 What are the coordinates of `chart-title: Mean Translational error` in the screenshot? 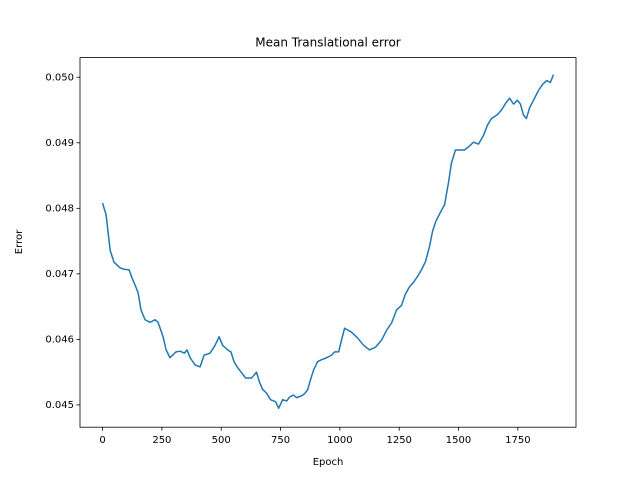 It's located at (328, 43).